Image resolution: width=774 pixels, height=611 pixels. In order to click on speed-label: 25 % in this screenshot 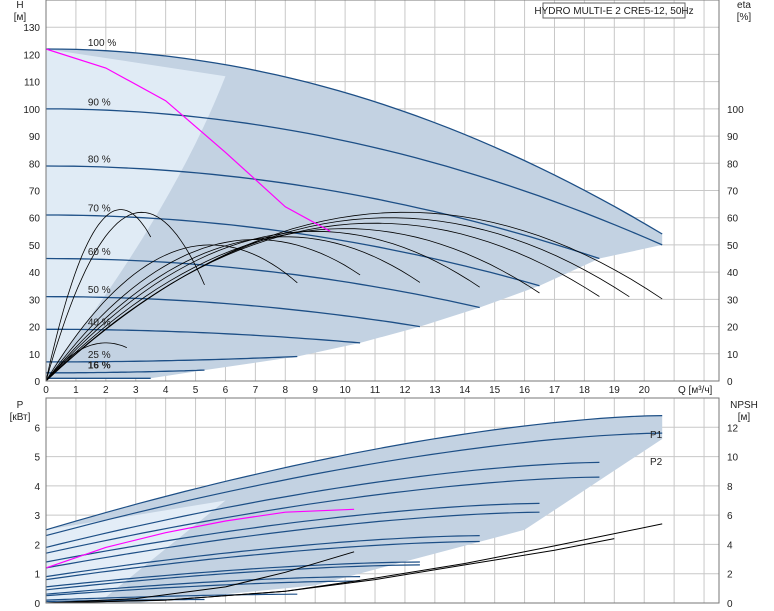, I will do `click(99, 355)`.